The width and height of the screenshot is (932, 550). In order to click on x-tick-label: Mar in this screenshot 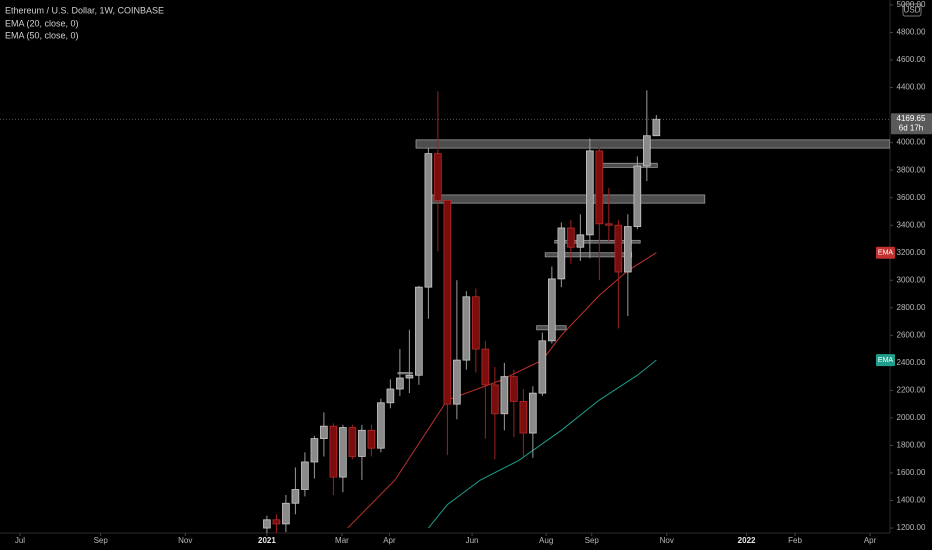, I will do `click(342, 540)`.